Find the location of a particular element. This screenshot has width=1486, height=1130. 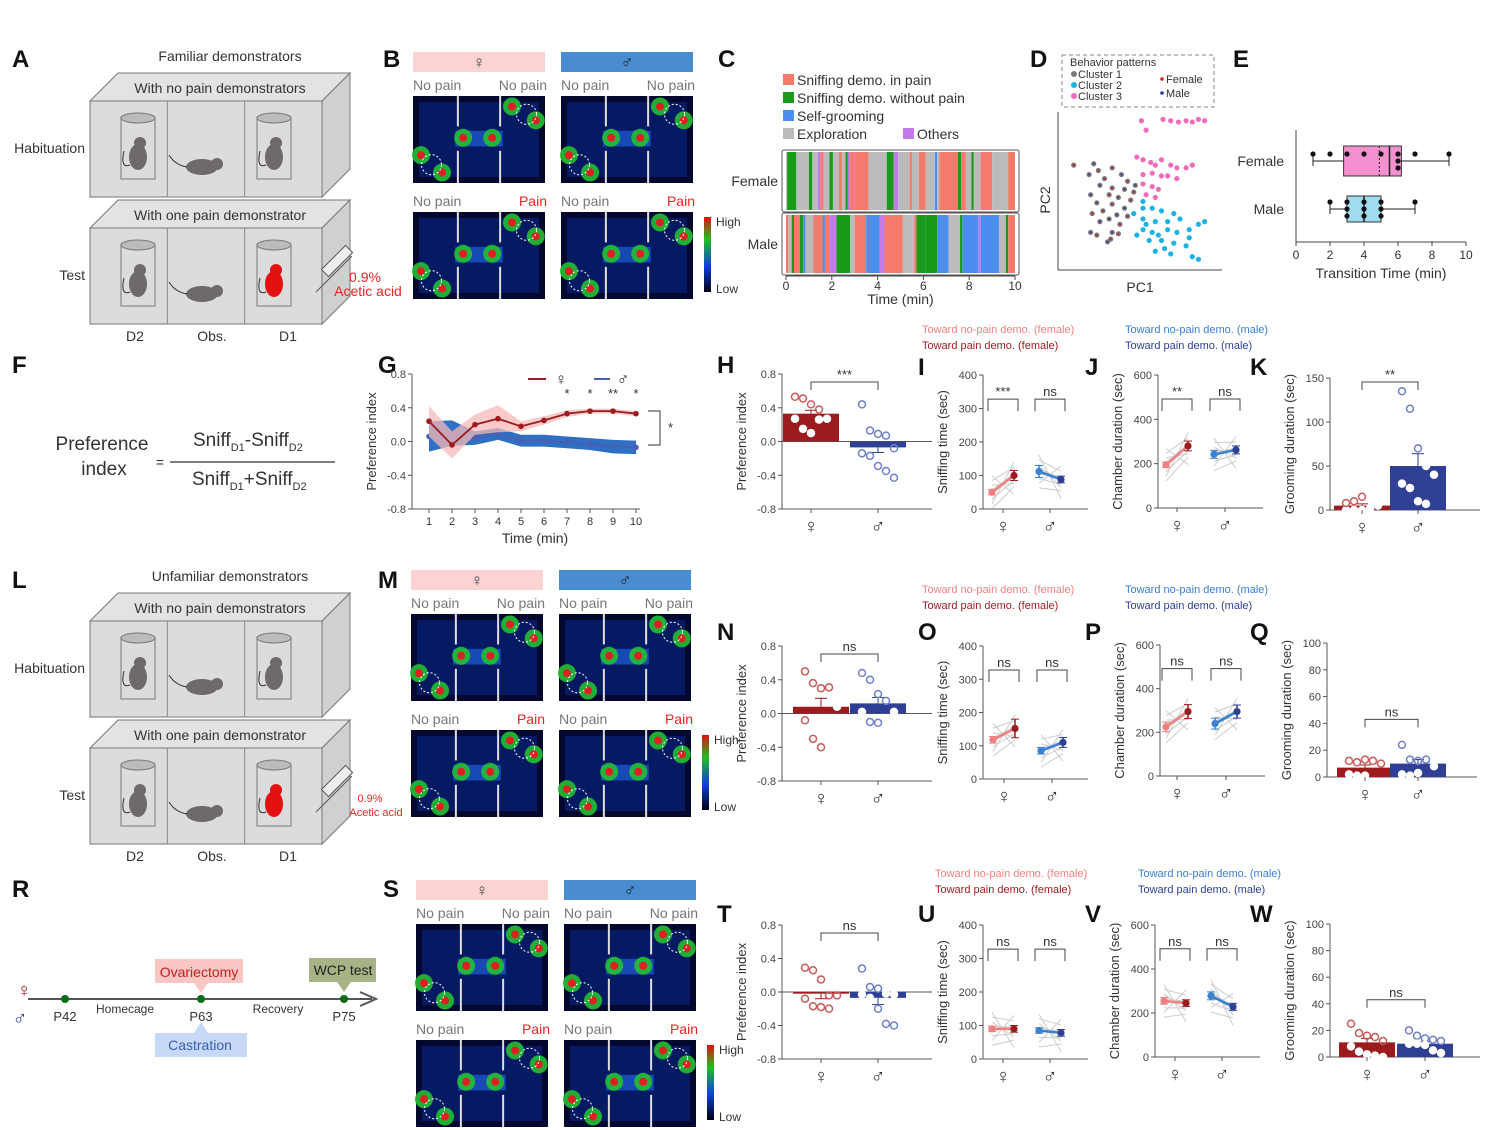

mouse-tail is located at coordinates (126, 678).